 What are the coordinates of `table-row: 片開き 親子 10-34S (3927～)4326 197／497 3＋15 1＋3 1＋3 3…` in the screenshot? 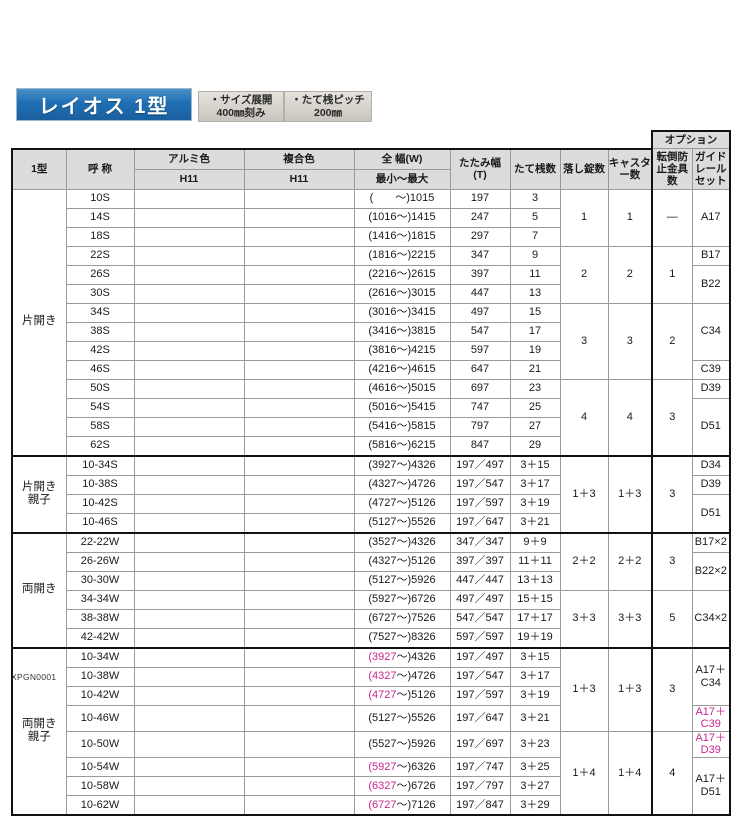 It's located at (371, 493).